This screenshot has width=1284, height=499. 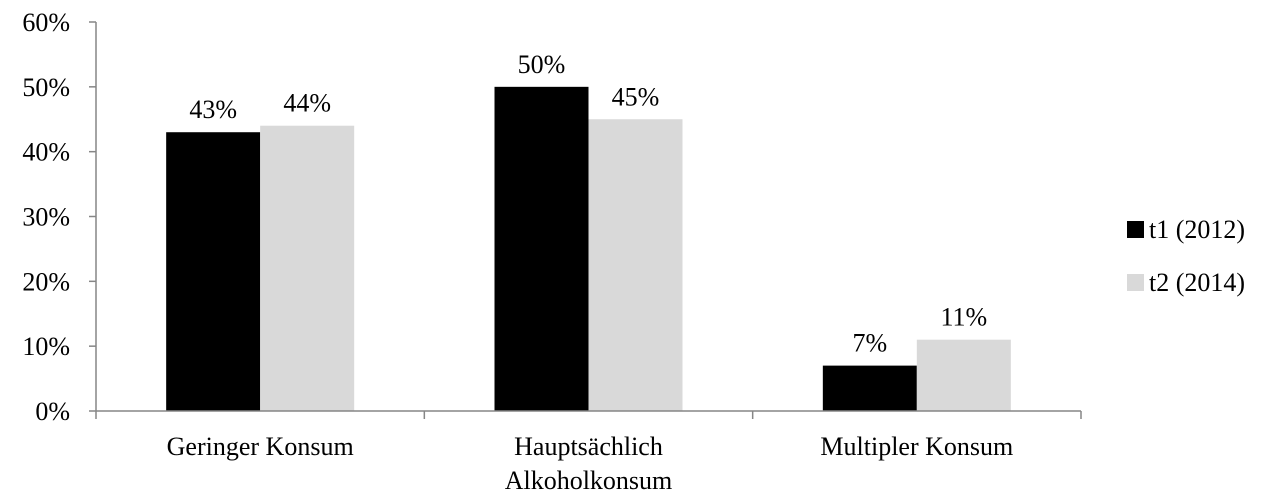 I want to click on y-tick-label: 50%, so click(x=46, y=87).